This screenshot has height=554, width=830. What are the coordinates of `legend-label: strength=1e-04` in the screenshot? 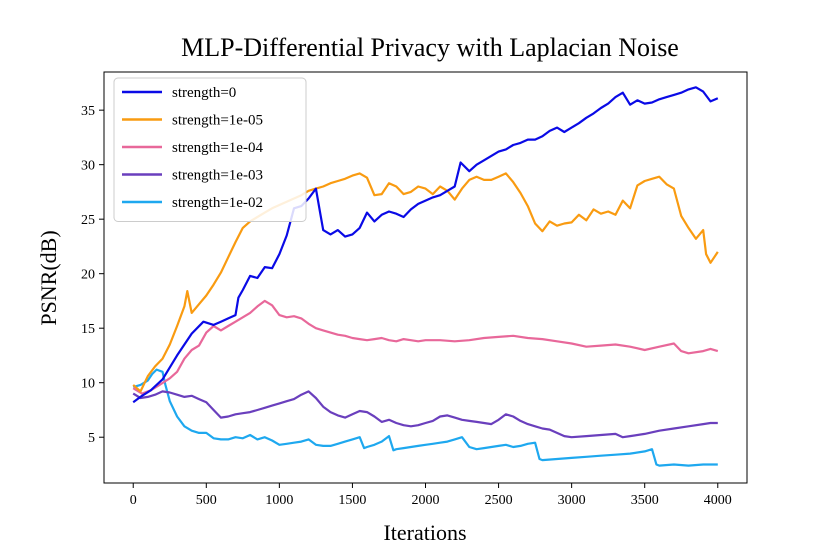 It's located at (217, 148).